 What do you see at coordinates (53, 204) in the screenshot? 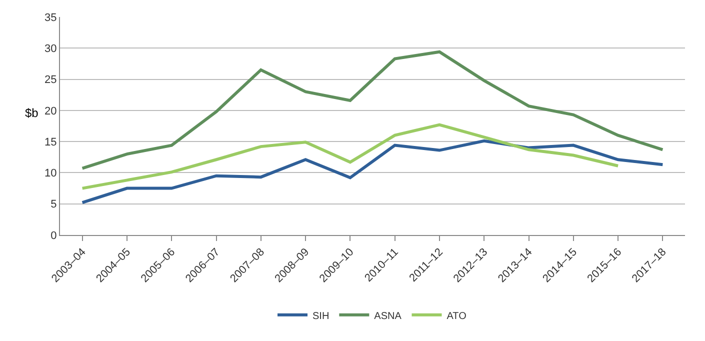
I see `y-tick-label: 5` at bounding box center [53, 204].